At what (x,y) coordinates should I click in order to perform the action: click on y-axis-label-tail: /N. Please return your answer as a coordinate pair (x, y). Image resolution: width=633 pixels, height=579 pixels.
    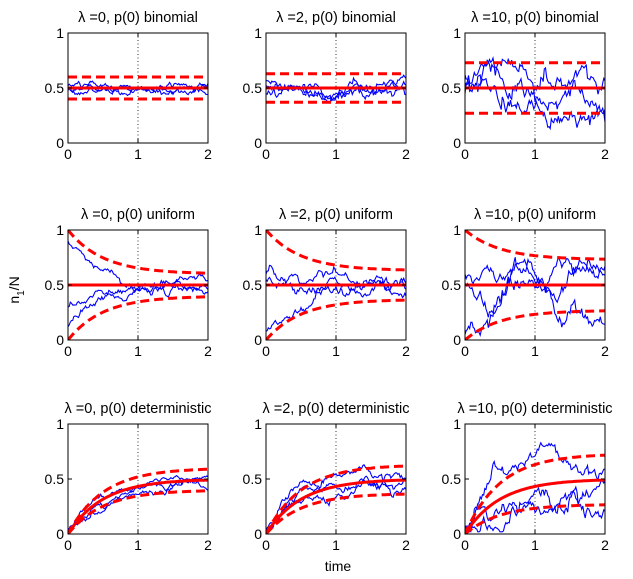
    Looking at the image, I should click on (14, 283).